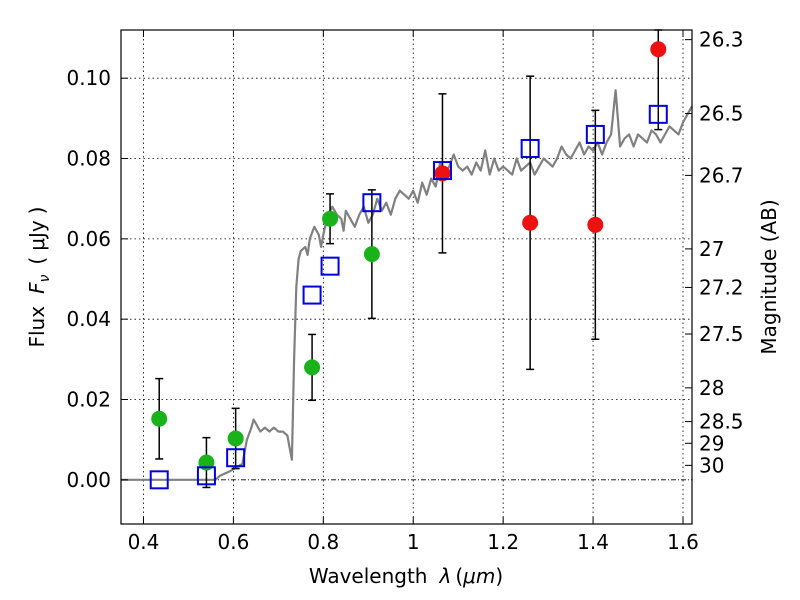  I want to click on y-tick-label: 0.04, so click(88, 319).